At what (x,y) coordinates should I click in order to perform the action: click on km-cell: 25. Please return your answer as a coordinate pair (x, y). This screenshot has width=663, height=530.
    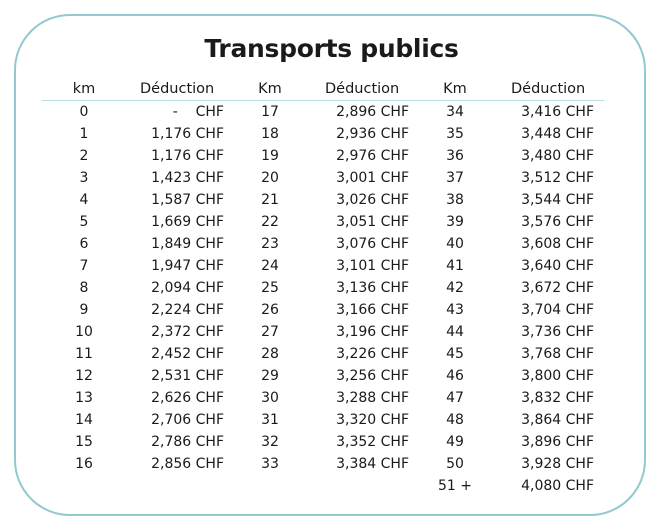
    Looking at the image, I should click on (270, 288).